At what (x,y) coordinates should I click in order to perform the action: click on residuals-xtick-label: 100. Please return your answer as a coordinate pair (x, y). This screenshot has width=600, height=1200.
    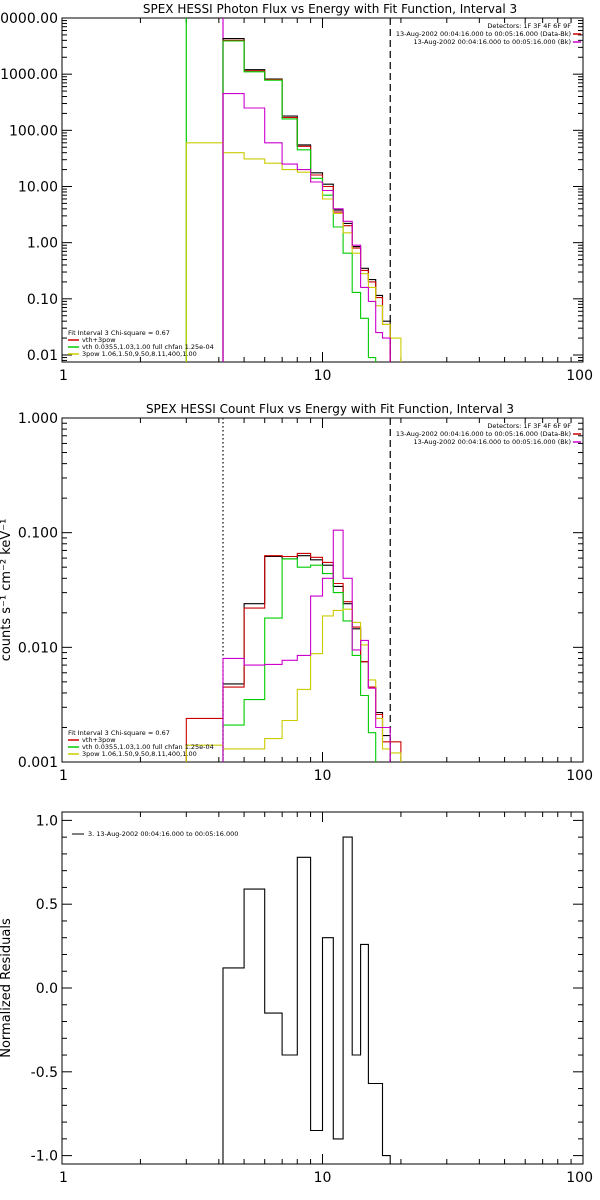
    Looking at the image, I should click on (579, 1178).